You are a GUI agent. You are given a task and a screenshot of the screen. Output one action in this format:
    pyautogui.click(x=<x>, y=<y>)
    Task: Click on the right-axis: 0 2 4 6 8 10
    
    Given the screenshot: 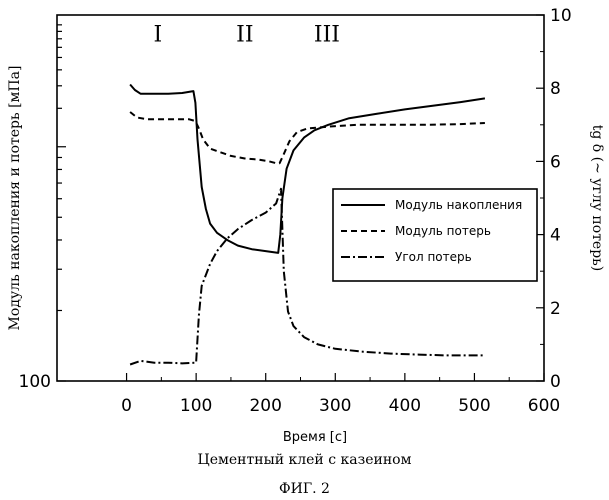 What is the action you would take?
    pyautogui.click(x=554, y=199)
    